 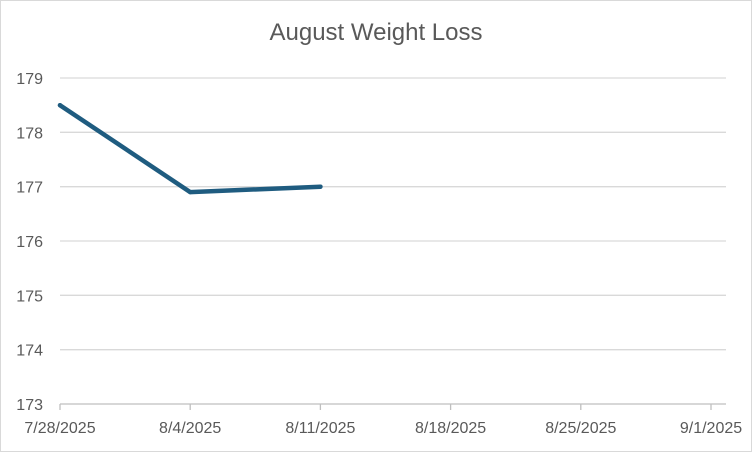 What do you see at coordinates (711, 428) in the screenshot?
I see `x-tick-label: 9/1/2025` at bounding box center [711, 428].